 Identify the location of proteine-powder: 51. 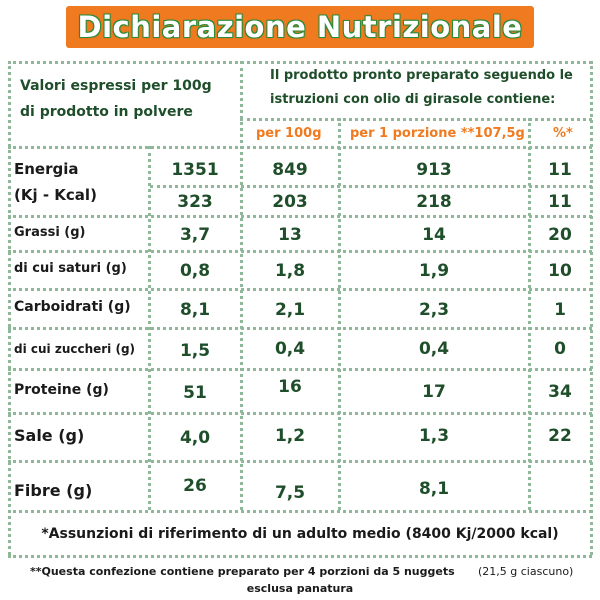
(195, 393).